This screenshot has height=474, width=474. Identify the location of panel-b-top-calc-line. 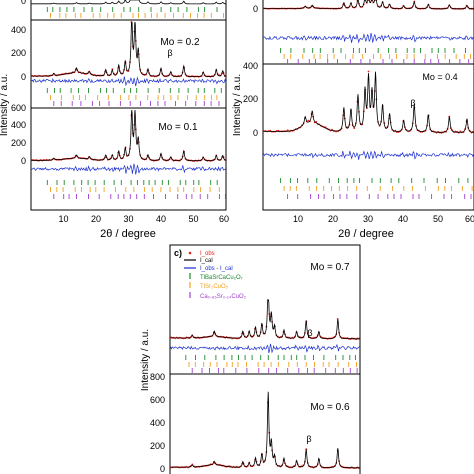
(368, 5).